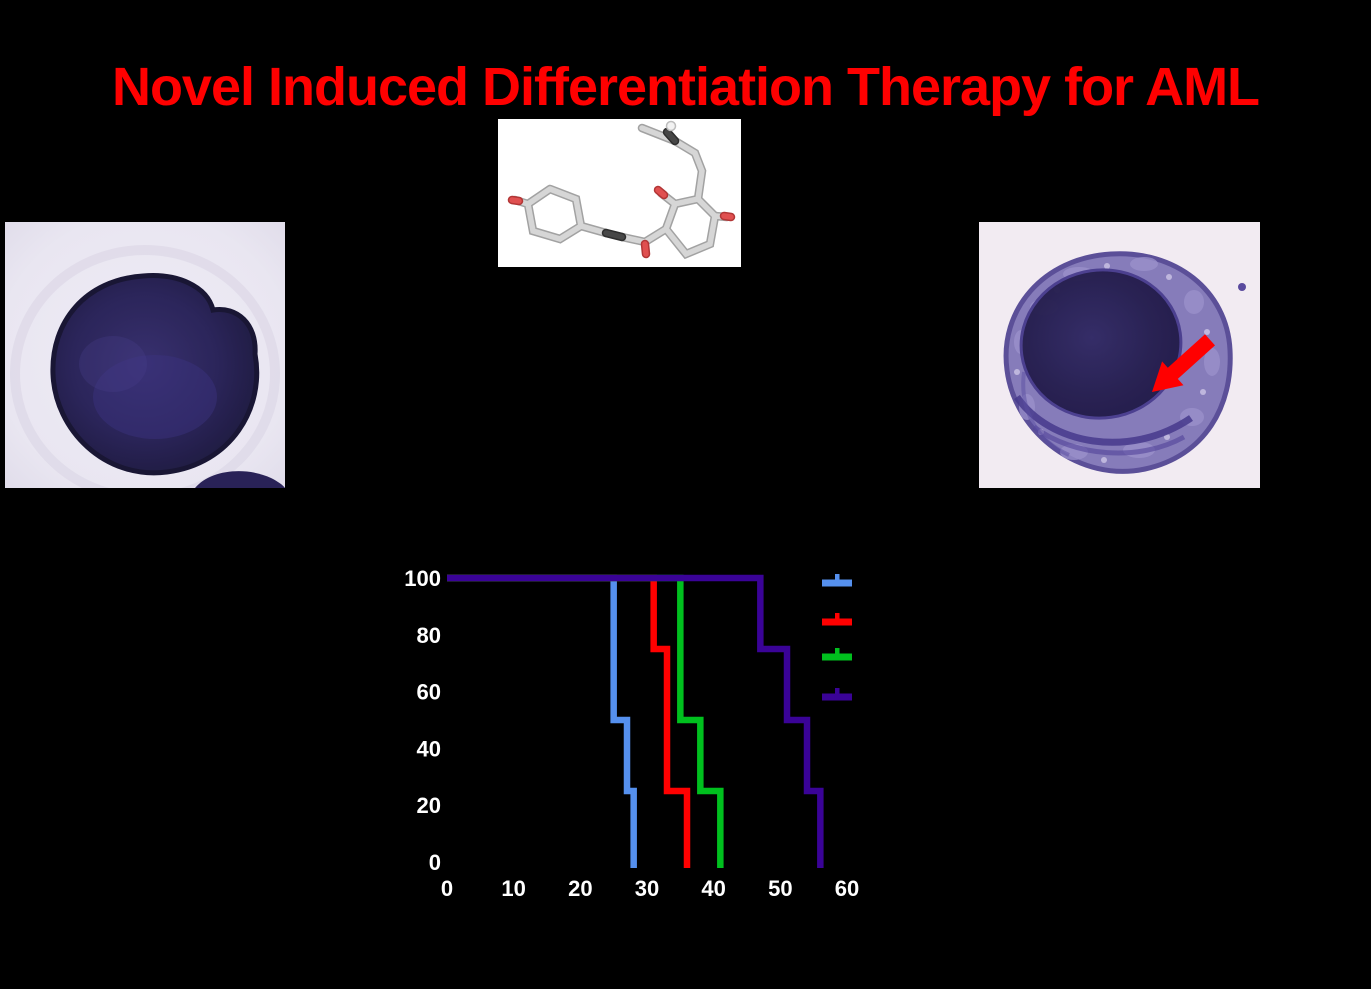  What do you see at coordinates (435, 862) in the screenshot?
I see `y-tick-label: 0` at bounding box center [435, 862].